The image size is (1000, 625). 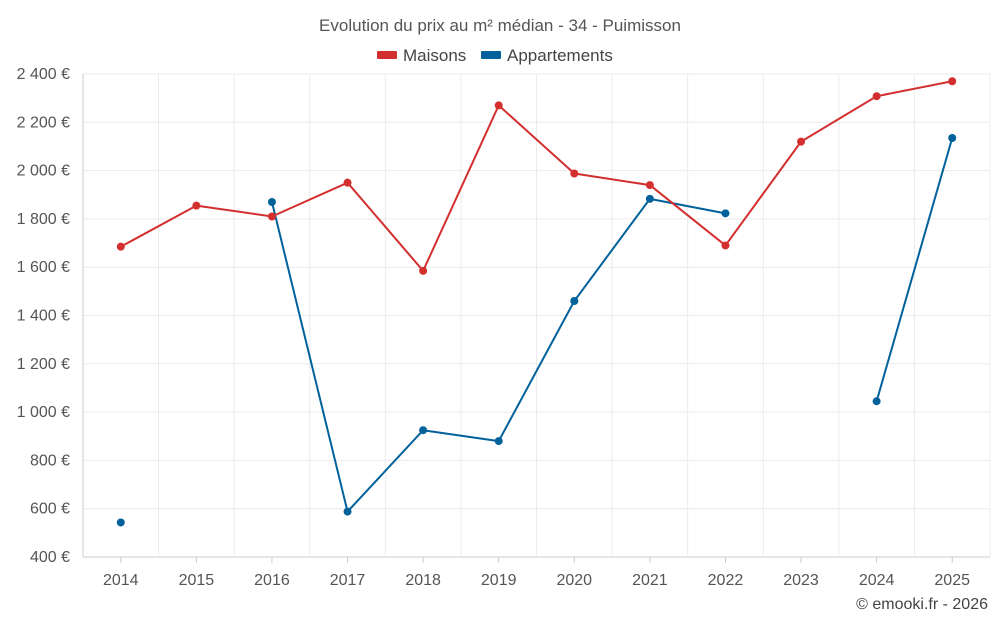 I want to click on data-point-maisons-2019, so click(x=498, y=105).